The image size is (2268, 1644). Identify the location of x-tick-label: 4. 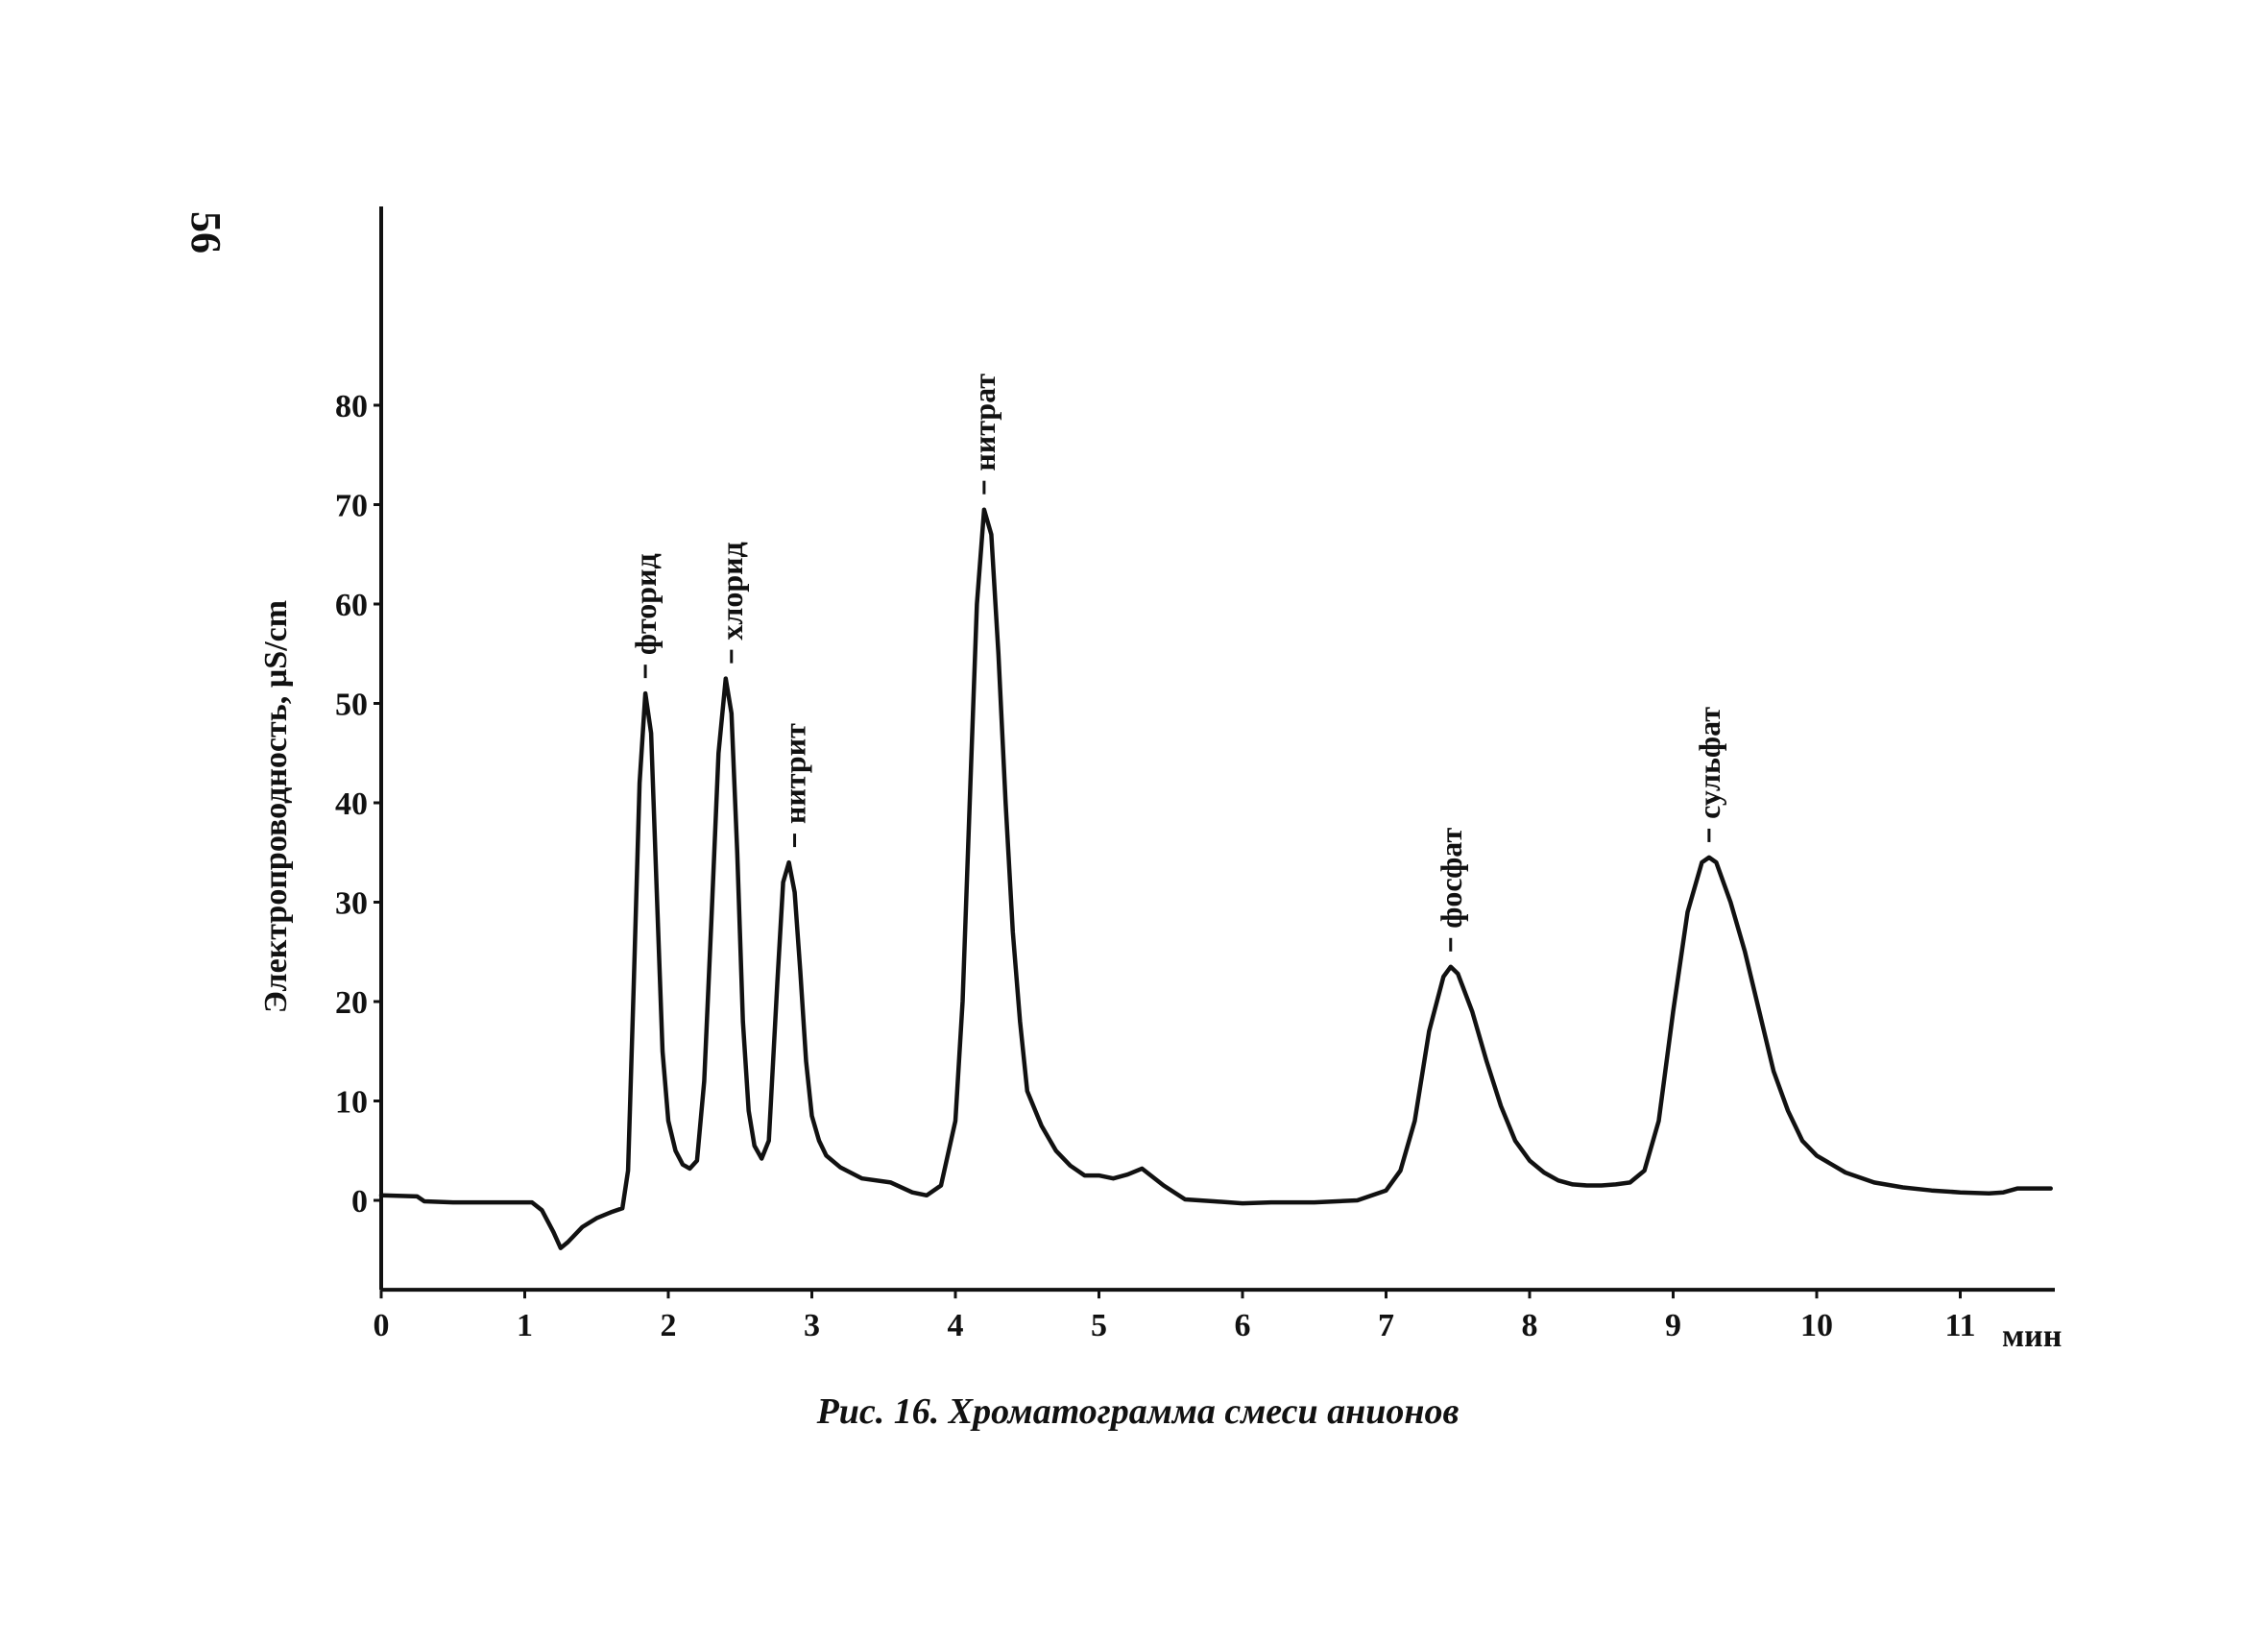
(956, 1326).